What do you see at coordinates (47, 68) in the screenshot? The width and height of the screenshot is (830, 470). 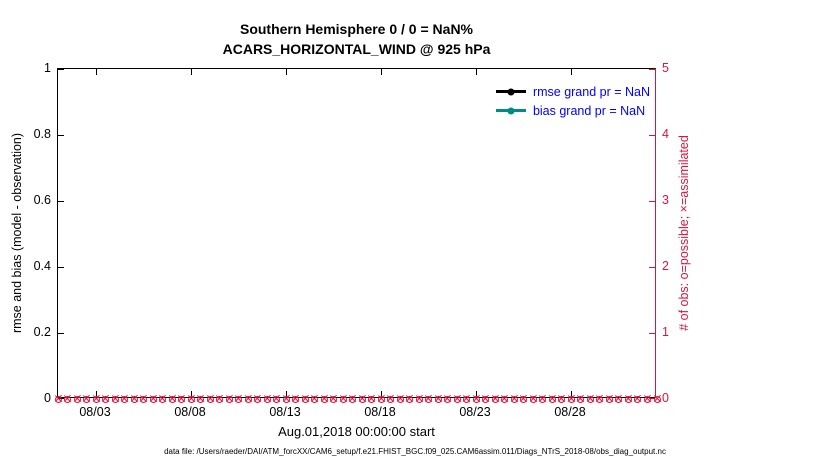 I see `left-y-tick-label: 1` at bounding box center [47, 68].